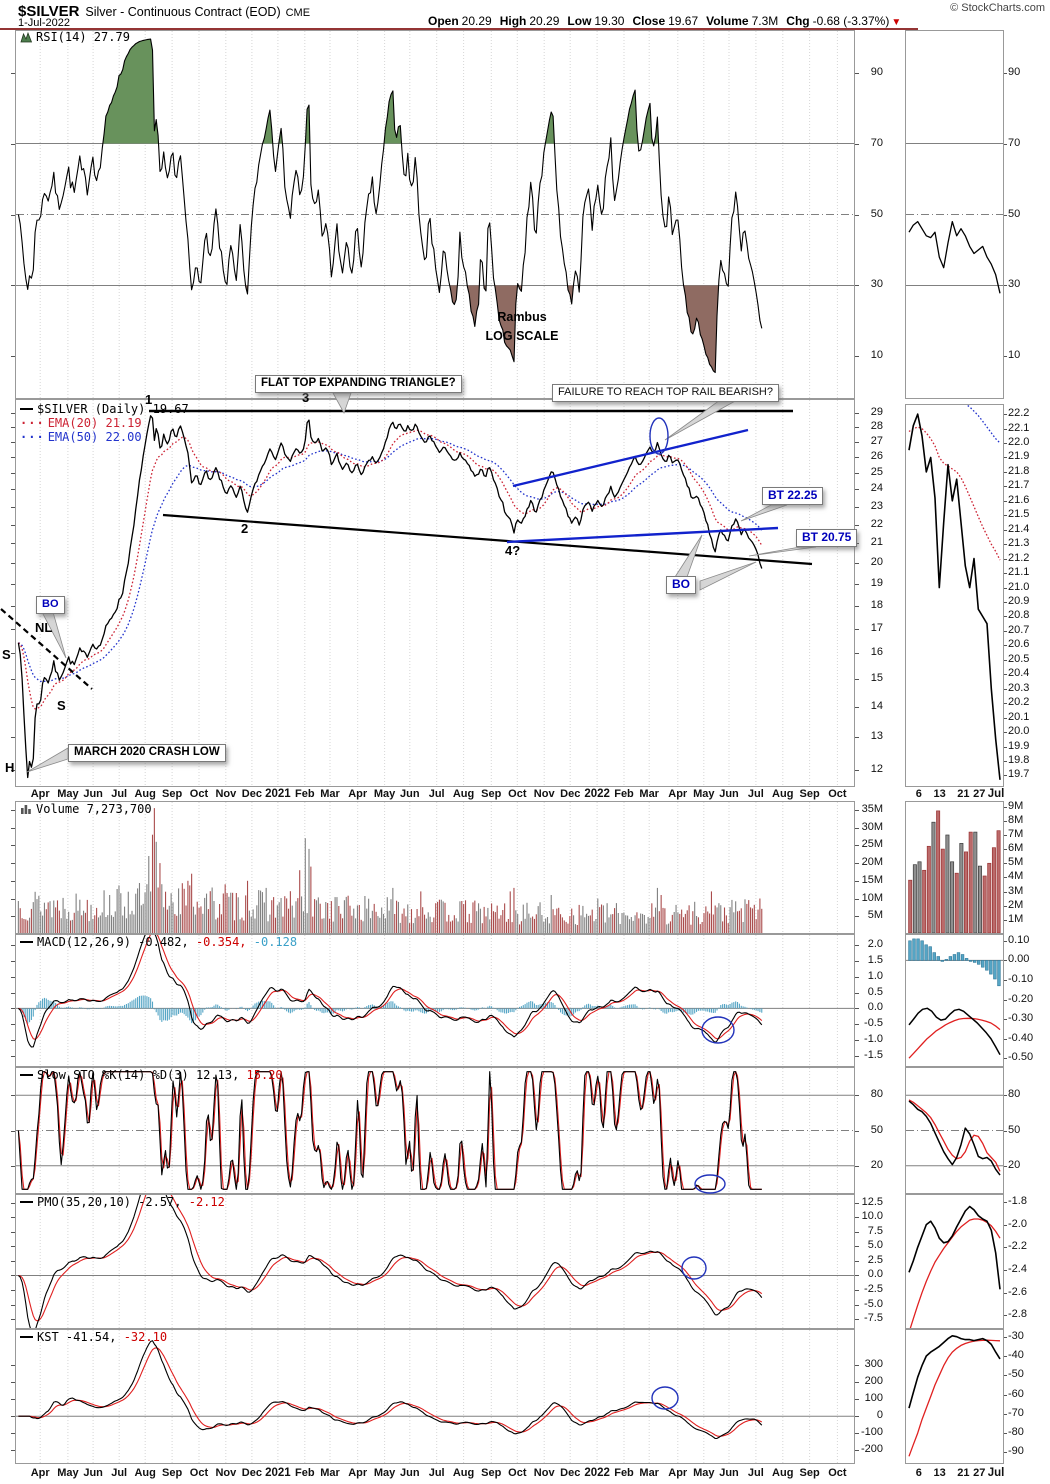 This screenshot has width=1050, height=1484. What do you see at coordinates (1019, 939) in the screenshot?
I see `macd-mini-axis-label: 0.10` at bounding box center [1019, 939].